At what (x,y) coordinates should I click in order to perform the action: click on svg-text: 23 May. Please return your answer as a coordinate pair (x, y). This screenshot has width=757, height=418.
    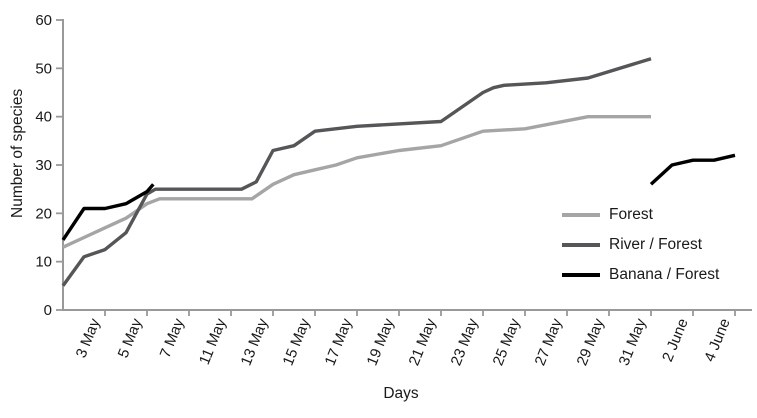
    Looking at the image, I should click on (465, 342).